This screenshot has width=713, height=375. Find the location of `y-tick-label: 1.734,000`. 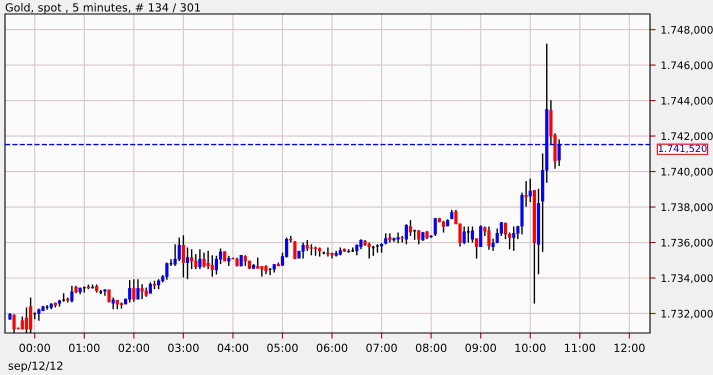

y-tick-label: 1.734,000 is located at coordinates (687, 279).